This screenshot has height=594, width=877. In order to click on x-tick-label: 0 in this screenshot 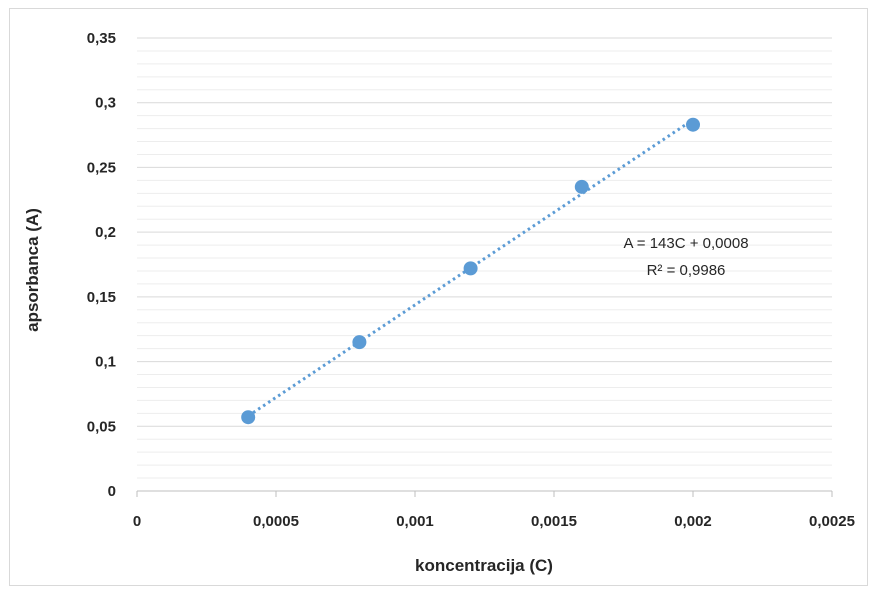, I will do `click(137, 521)`.